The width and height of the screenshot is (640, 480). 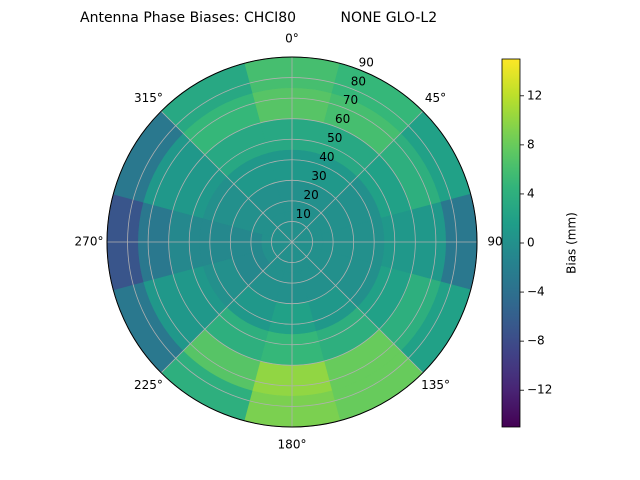 What do you see at coordinates (531, 144) in the screenshot?
I see `colorbar-tick-label: 8` at bounding box center [531, 144].